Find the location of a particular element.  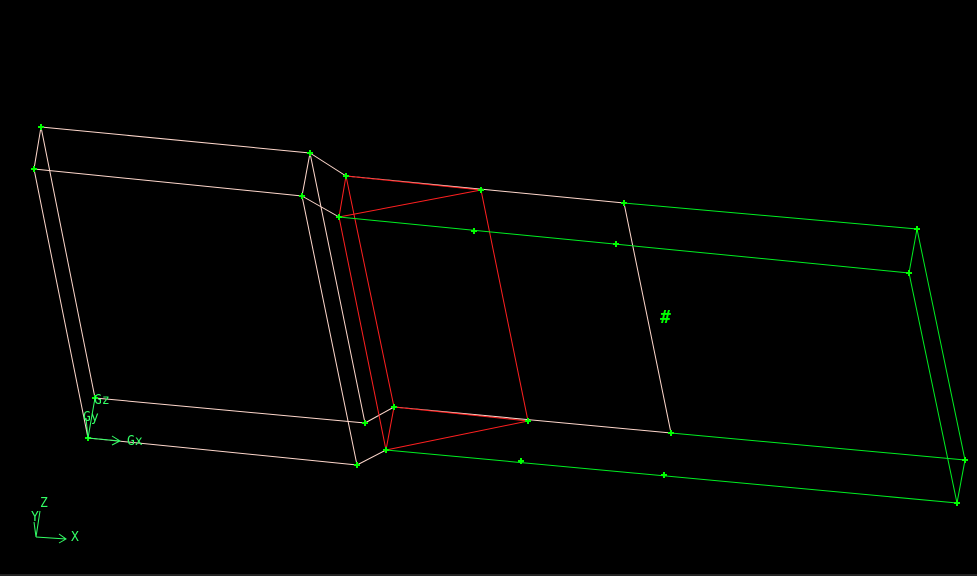

view-y-label: Y is located at coordinates (35, 517).